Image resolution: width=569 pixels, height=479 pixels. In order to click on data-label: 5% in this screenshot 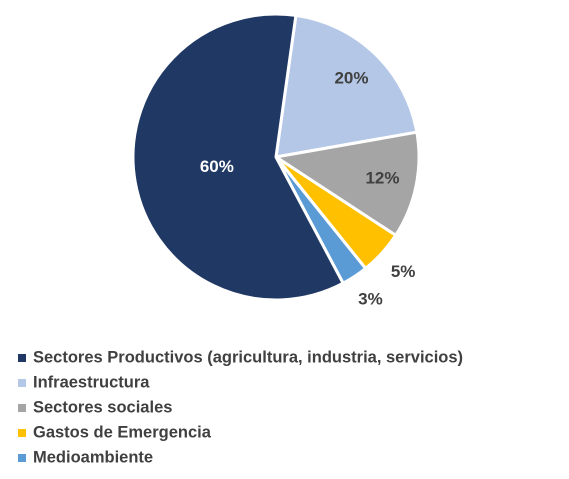, I will do `click(403, 271)`.